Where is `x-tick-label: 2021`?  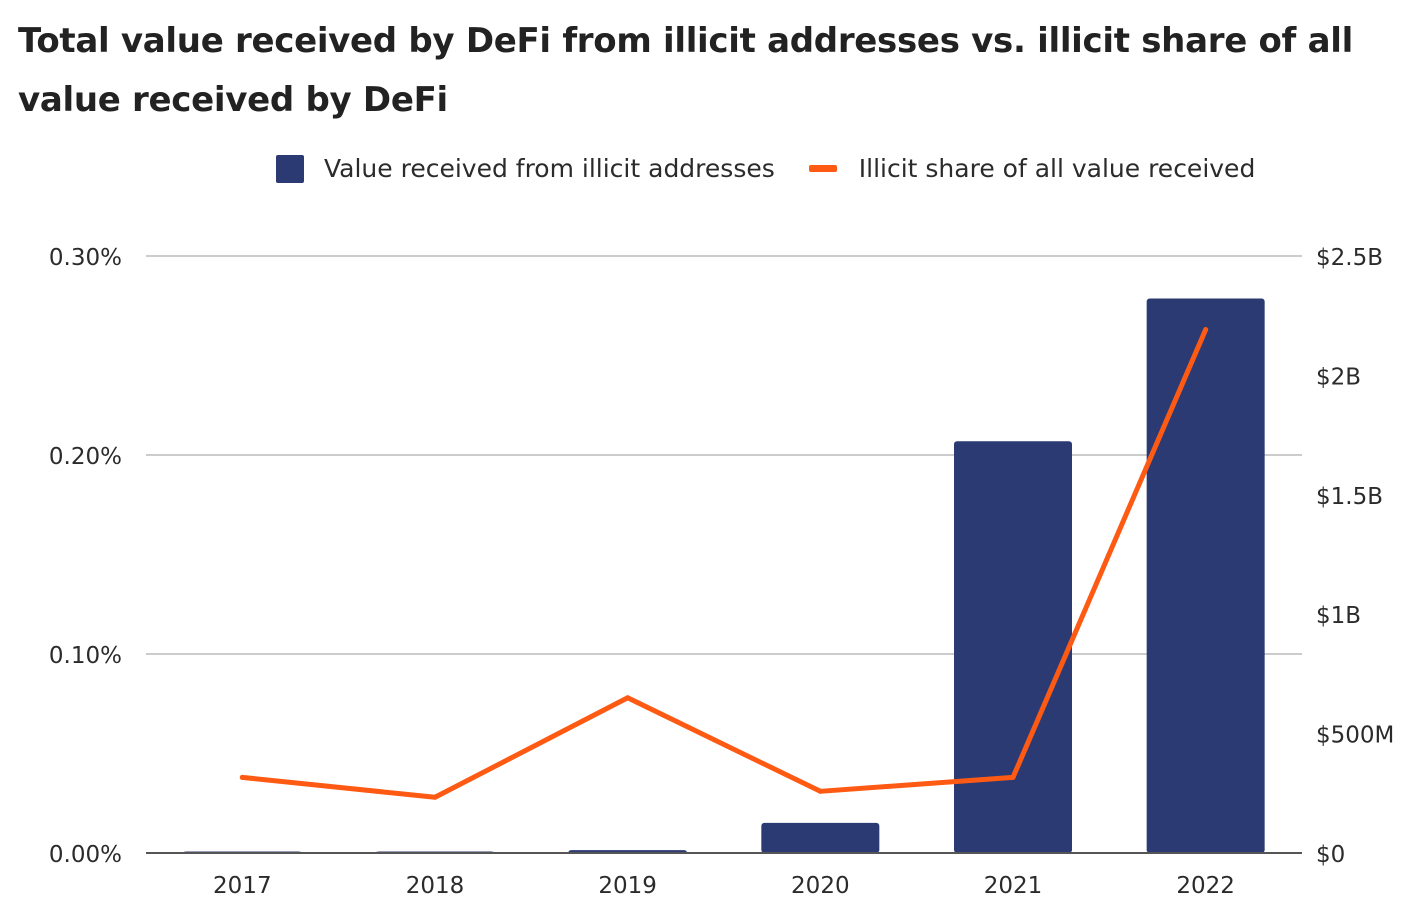
x-tick-label: 2021 is located at coordinates (1013, 886).